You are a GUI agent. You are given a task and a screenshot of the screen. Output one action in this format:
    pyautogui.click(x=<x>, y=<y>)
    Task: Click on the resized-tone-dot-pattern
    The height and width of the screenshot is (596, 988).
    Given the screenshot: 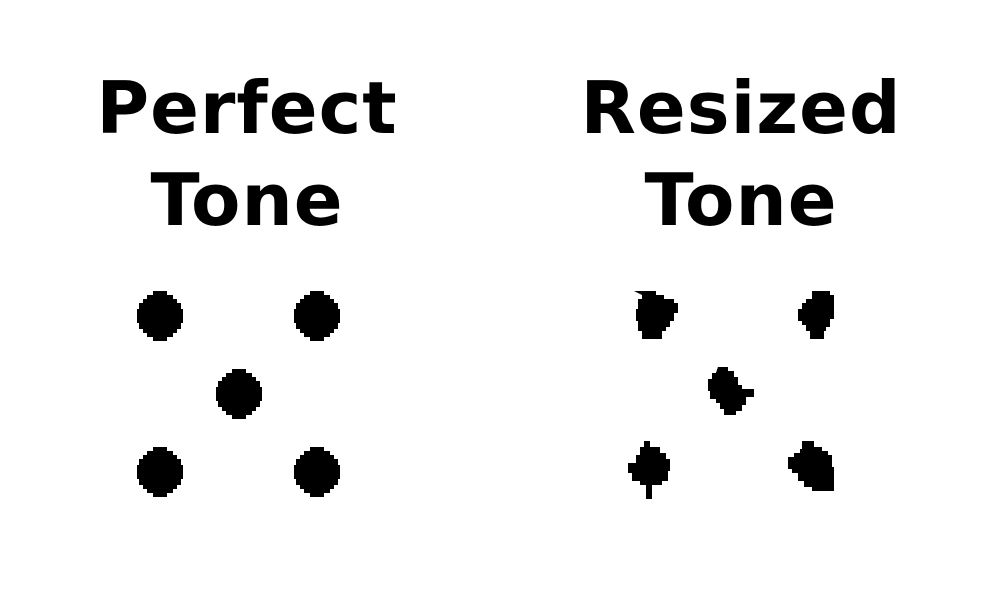 What is the action you would take?
    pyautogui.click(x=731, y=395)
    